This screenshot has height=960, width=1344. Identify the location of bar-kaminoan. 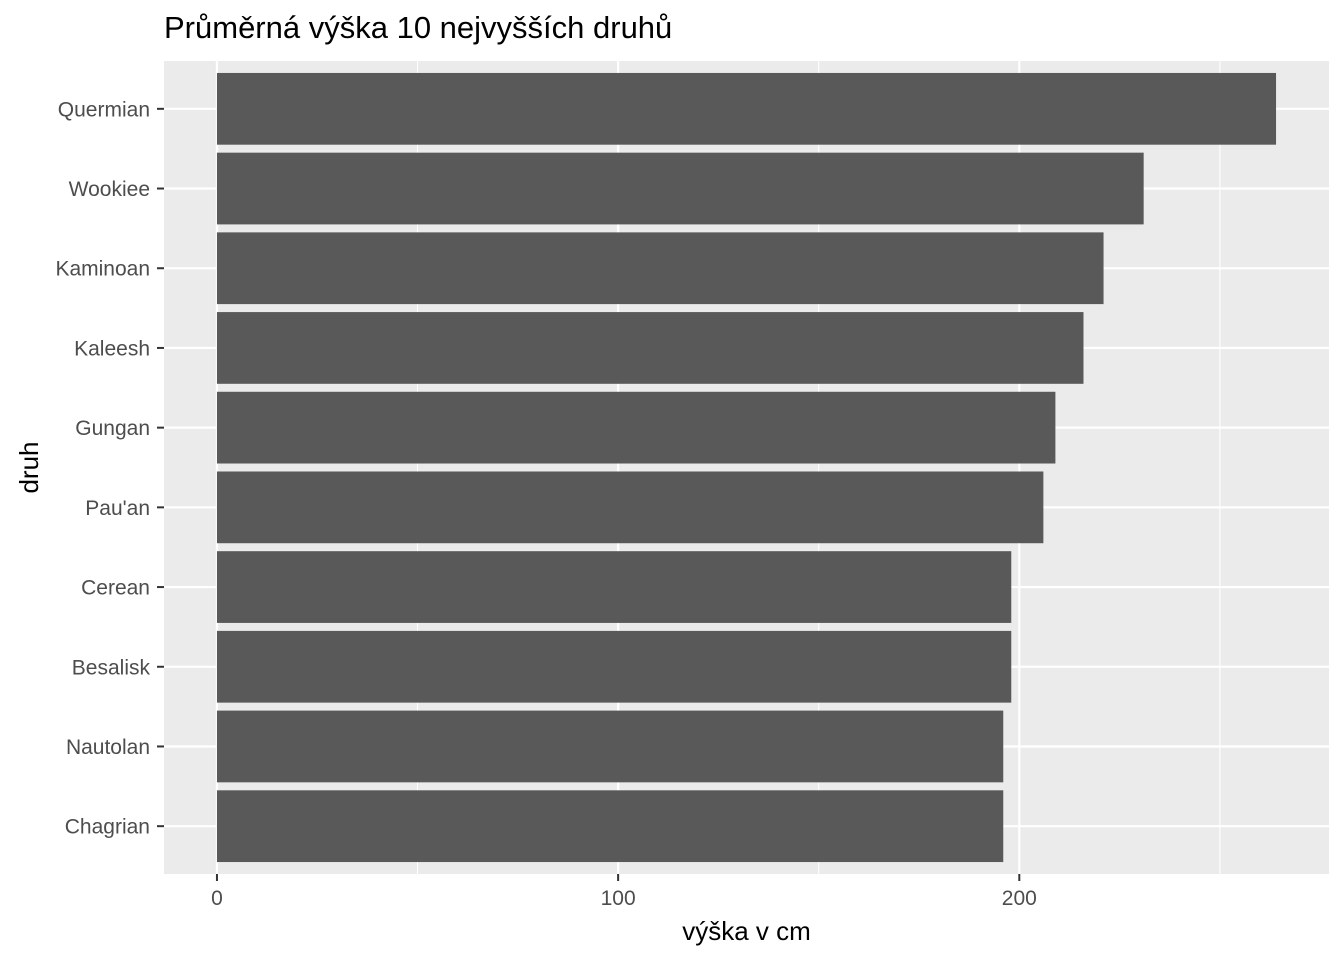
(660, 268).